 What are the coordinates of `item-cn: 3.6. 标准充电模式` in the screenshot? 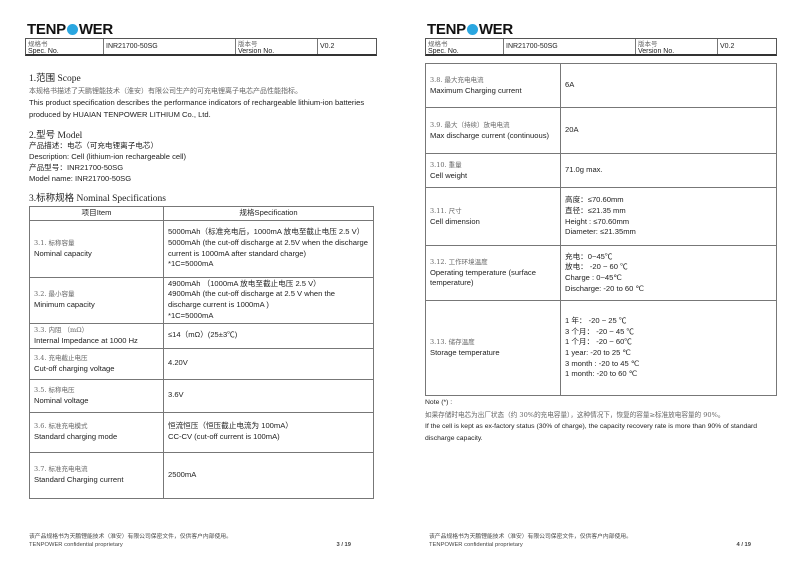 It's located at (61, 426).